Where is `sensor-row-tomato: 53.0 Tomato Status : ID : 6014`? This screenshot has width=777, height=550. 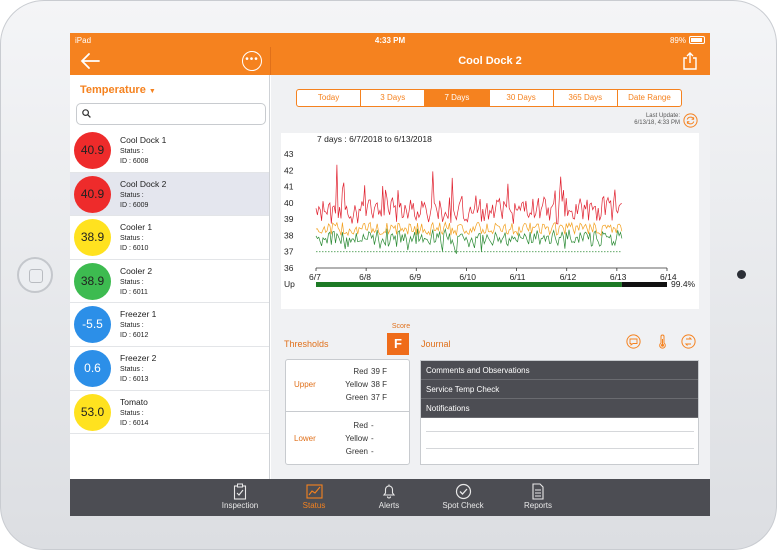 sensor-row-tomato: 53.0 Tomato Status : ID : 6014 is located at coordinates (169, 413).